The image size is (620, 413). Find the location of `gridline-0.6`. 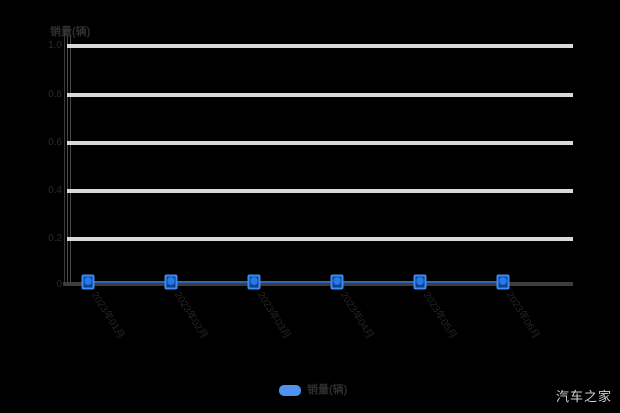

gridline-0.6 is located at coordinates (320, 143).